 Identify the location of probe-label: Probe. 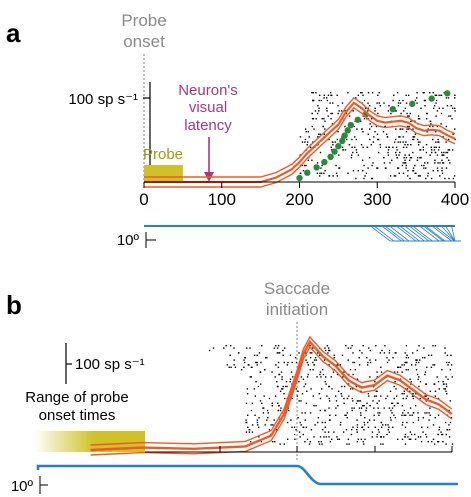
(163, 154).